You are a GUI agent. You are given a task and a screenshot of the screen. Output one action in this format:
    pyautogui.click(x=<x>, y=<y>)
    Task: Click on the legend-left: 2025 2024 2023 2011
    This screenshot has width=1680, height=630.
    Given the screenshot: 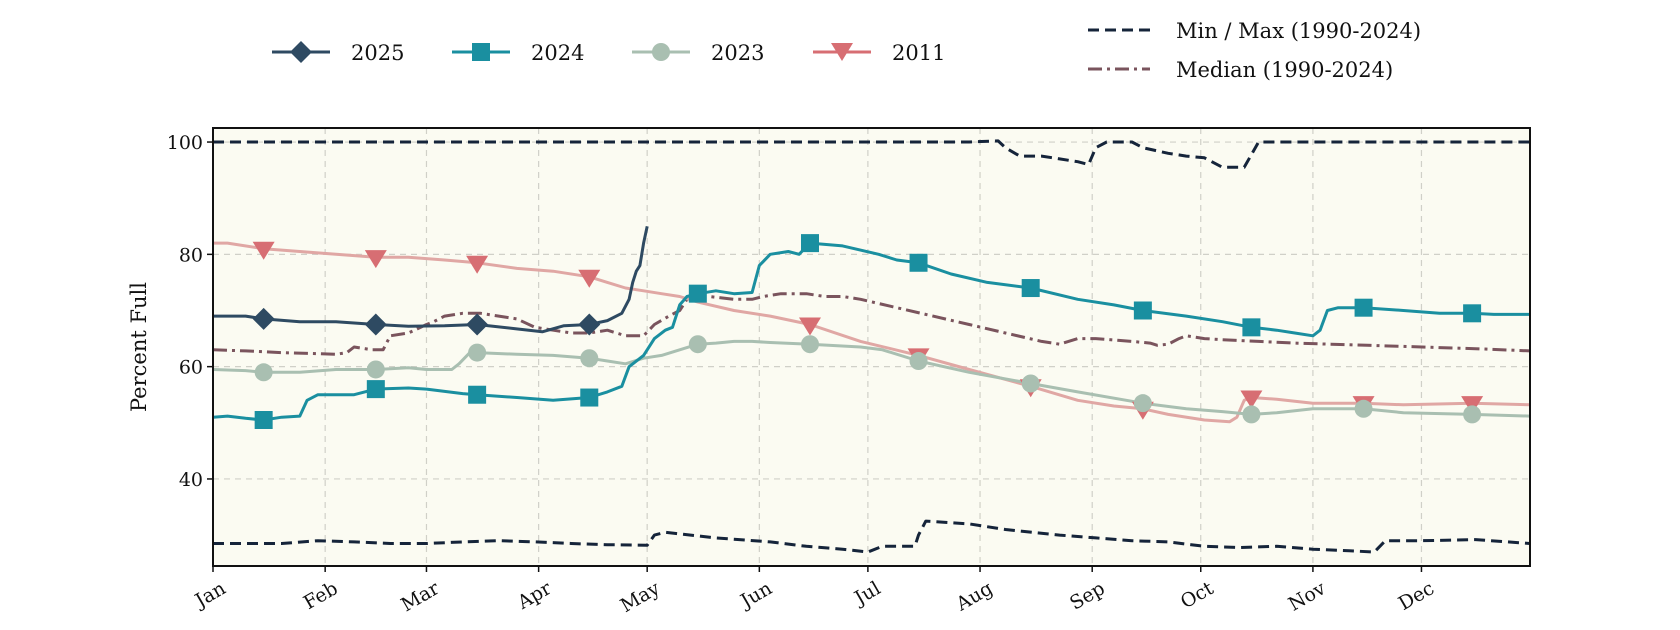 What is the action you would take?
    pyautogui.click(x=608, y=53)
    